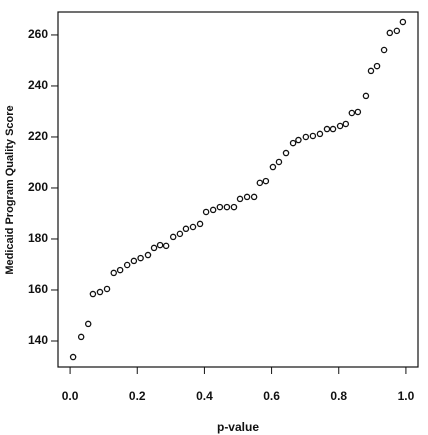 The image size is (428, 435). What do you see at coordinates (338, 396) in the screenshot?
I see `x-tick-label: 0.8` at bounding box center [338, 396].